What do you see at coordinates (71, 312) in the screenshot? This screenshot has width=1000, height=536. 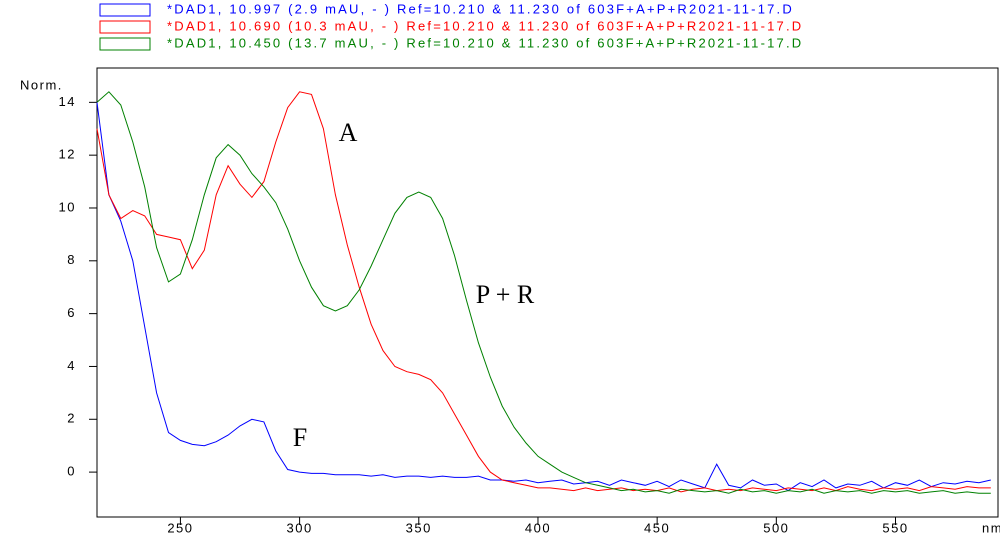 I see `y-tick-label: 6` at bounding box center [71, 312].